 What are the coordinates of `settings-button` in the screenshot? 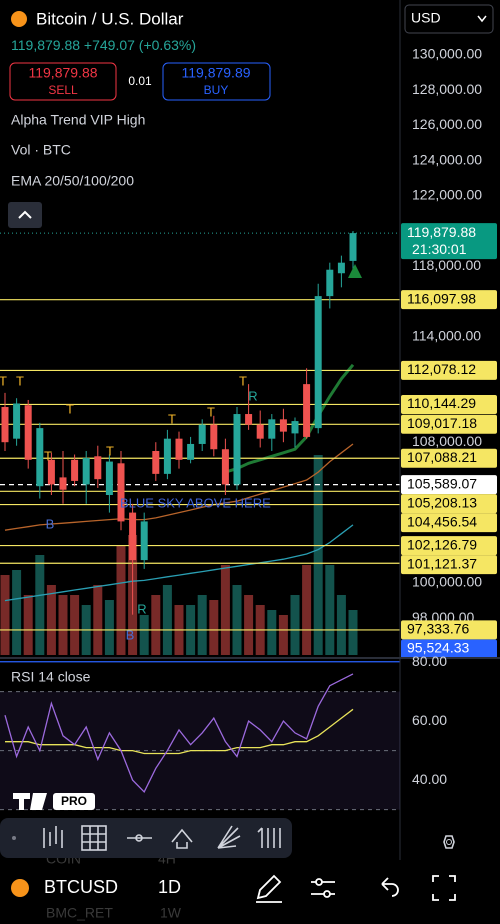 It's located at (449, 842).